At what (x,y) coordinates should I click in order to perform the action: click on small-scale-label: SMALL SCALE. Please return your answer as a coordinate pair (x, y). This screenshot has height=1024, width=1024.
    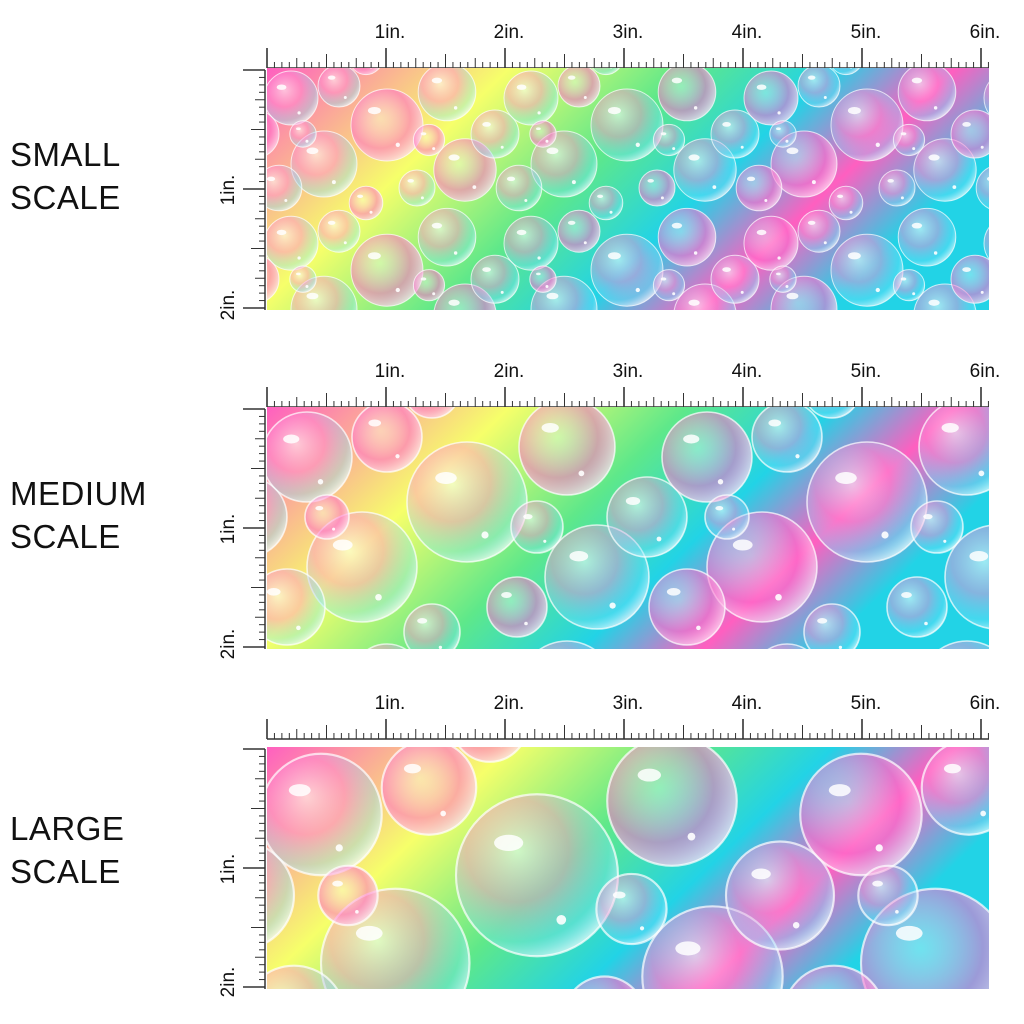
    Looking at the image, I should click on (65, 176).